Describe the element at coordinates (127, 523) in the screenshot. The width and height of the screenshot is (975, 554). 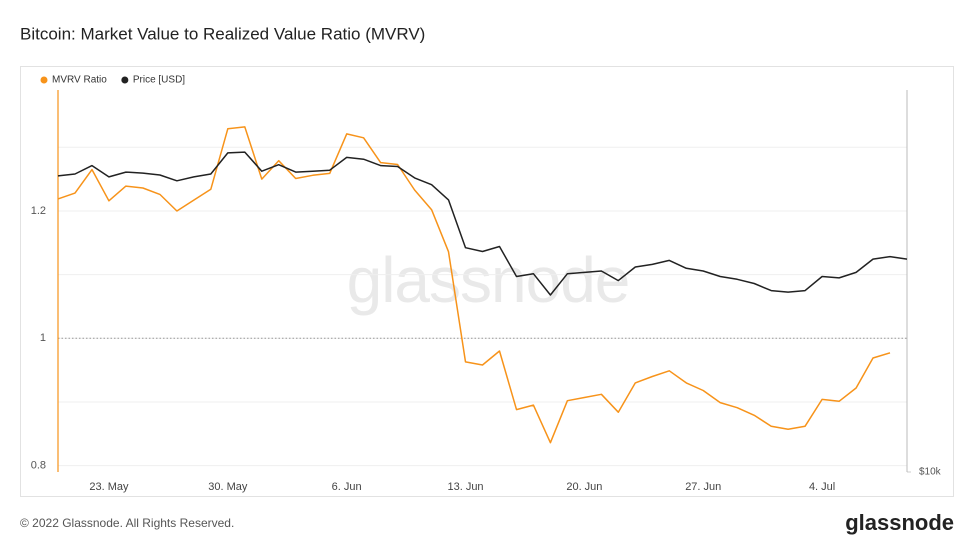
I see `footer: © 2022 Glassnode. All Rights Reserved.` at that location.